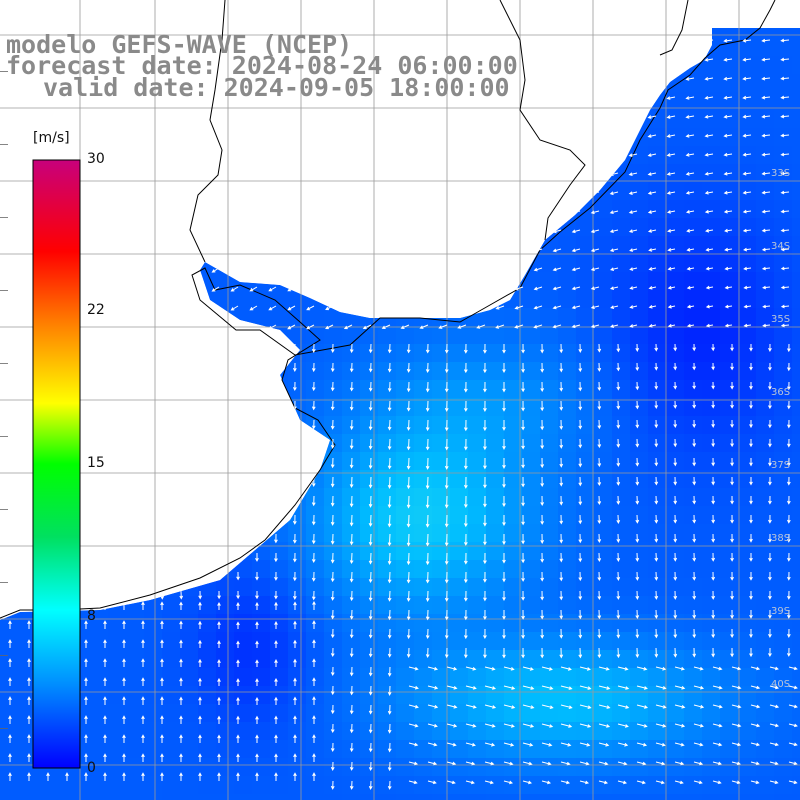  Describe the element at coordinates (780, 611) in the screenshot. I see `latitude-label: 39S` at that location.